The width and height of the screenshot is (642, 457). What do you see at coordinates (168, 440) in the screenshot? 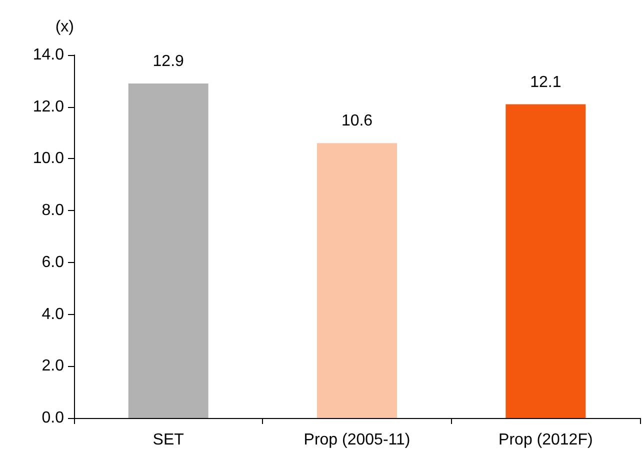
I see `x-tick-label: SET` at bounding box center [168, 440].